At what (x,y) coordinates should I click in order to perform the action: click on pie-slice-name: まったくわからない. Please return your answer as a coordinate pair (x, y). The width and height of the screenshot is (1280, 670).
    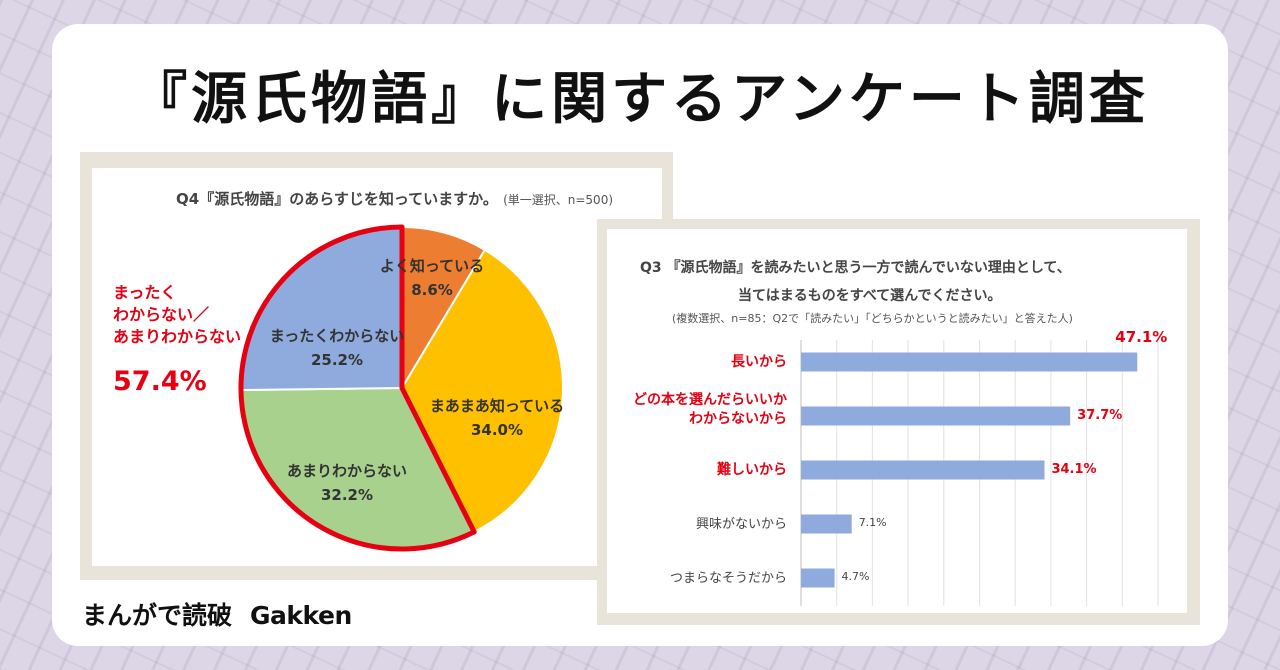
    Looking at the image, I should click on (337, 336).